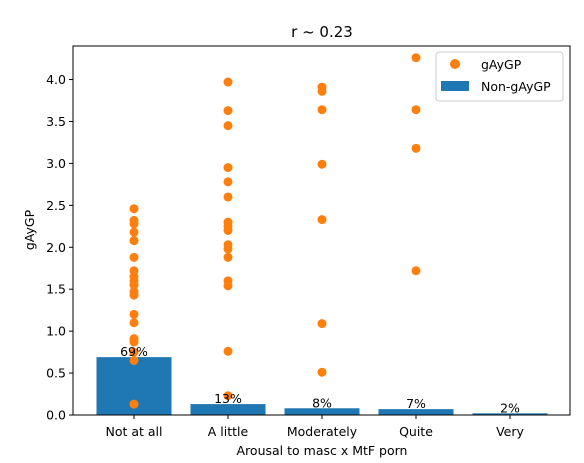 The height and width of the screenshot is (463, 584). I want to click on y-tick-label-3: 1.5, so click(56, 289).